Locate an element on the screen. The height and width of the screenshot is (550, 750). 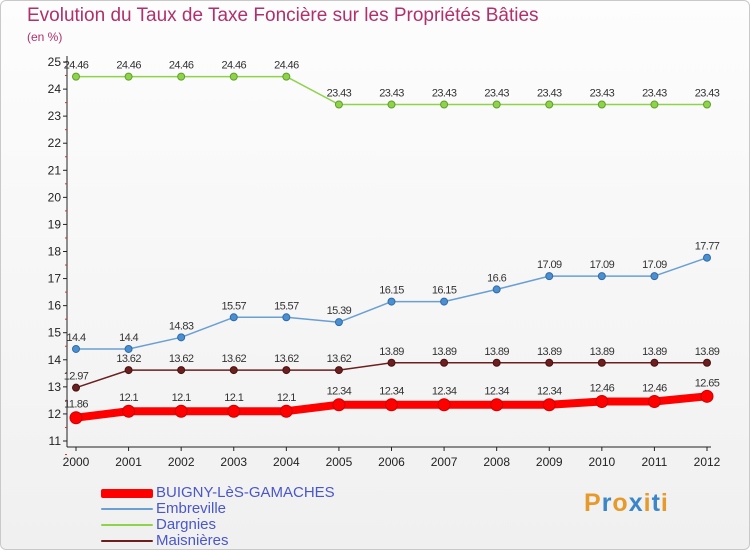
data-label-embreville: 16.6 is located at coordinates (496, 278).